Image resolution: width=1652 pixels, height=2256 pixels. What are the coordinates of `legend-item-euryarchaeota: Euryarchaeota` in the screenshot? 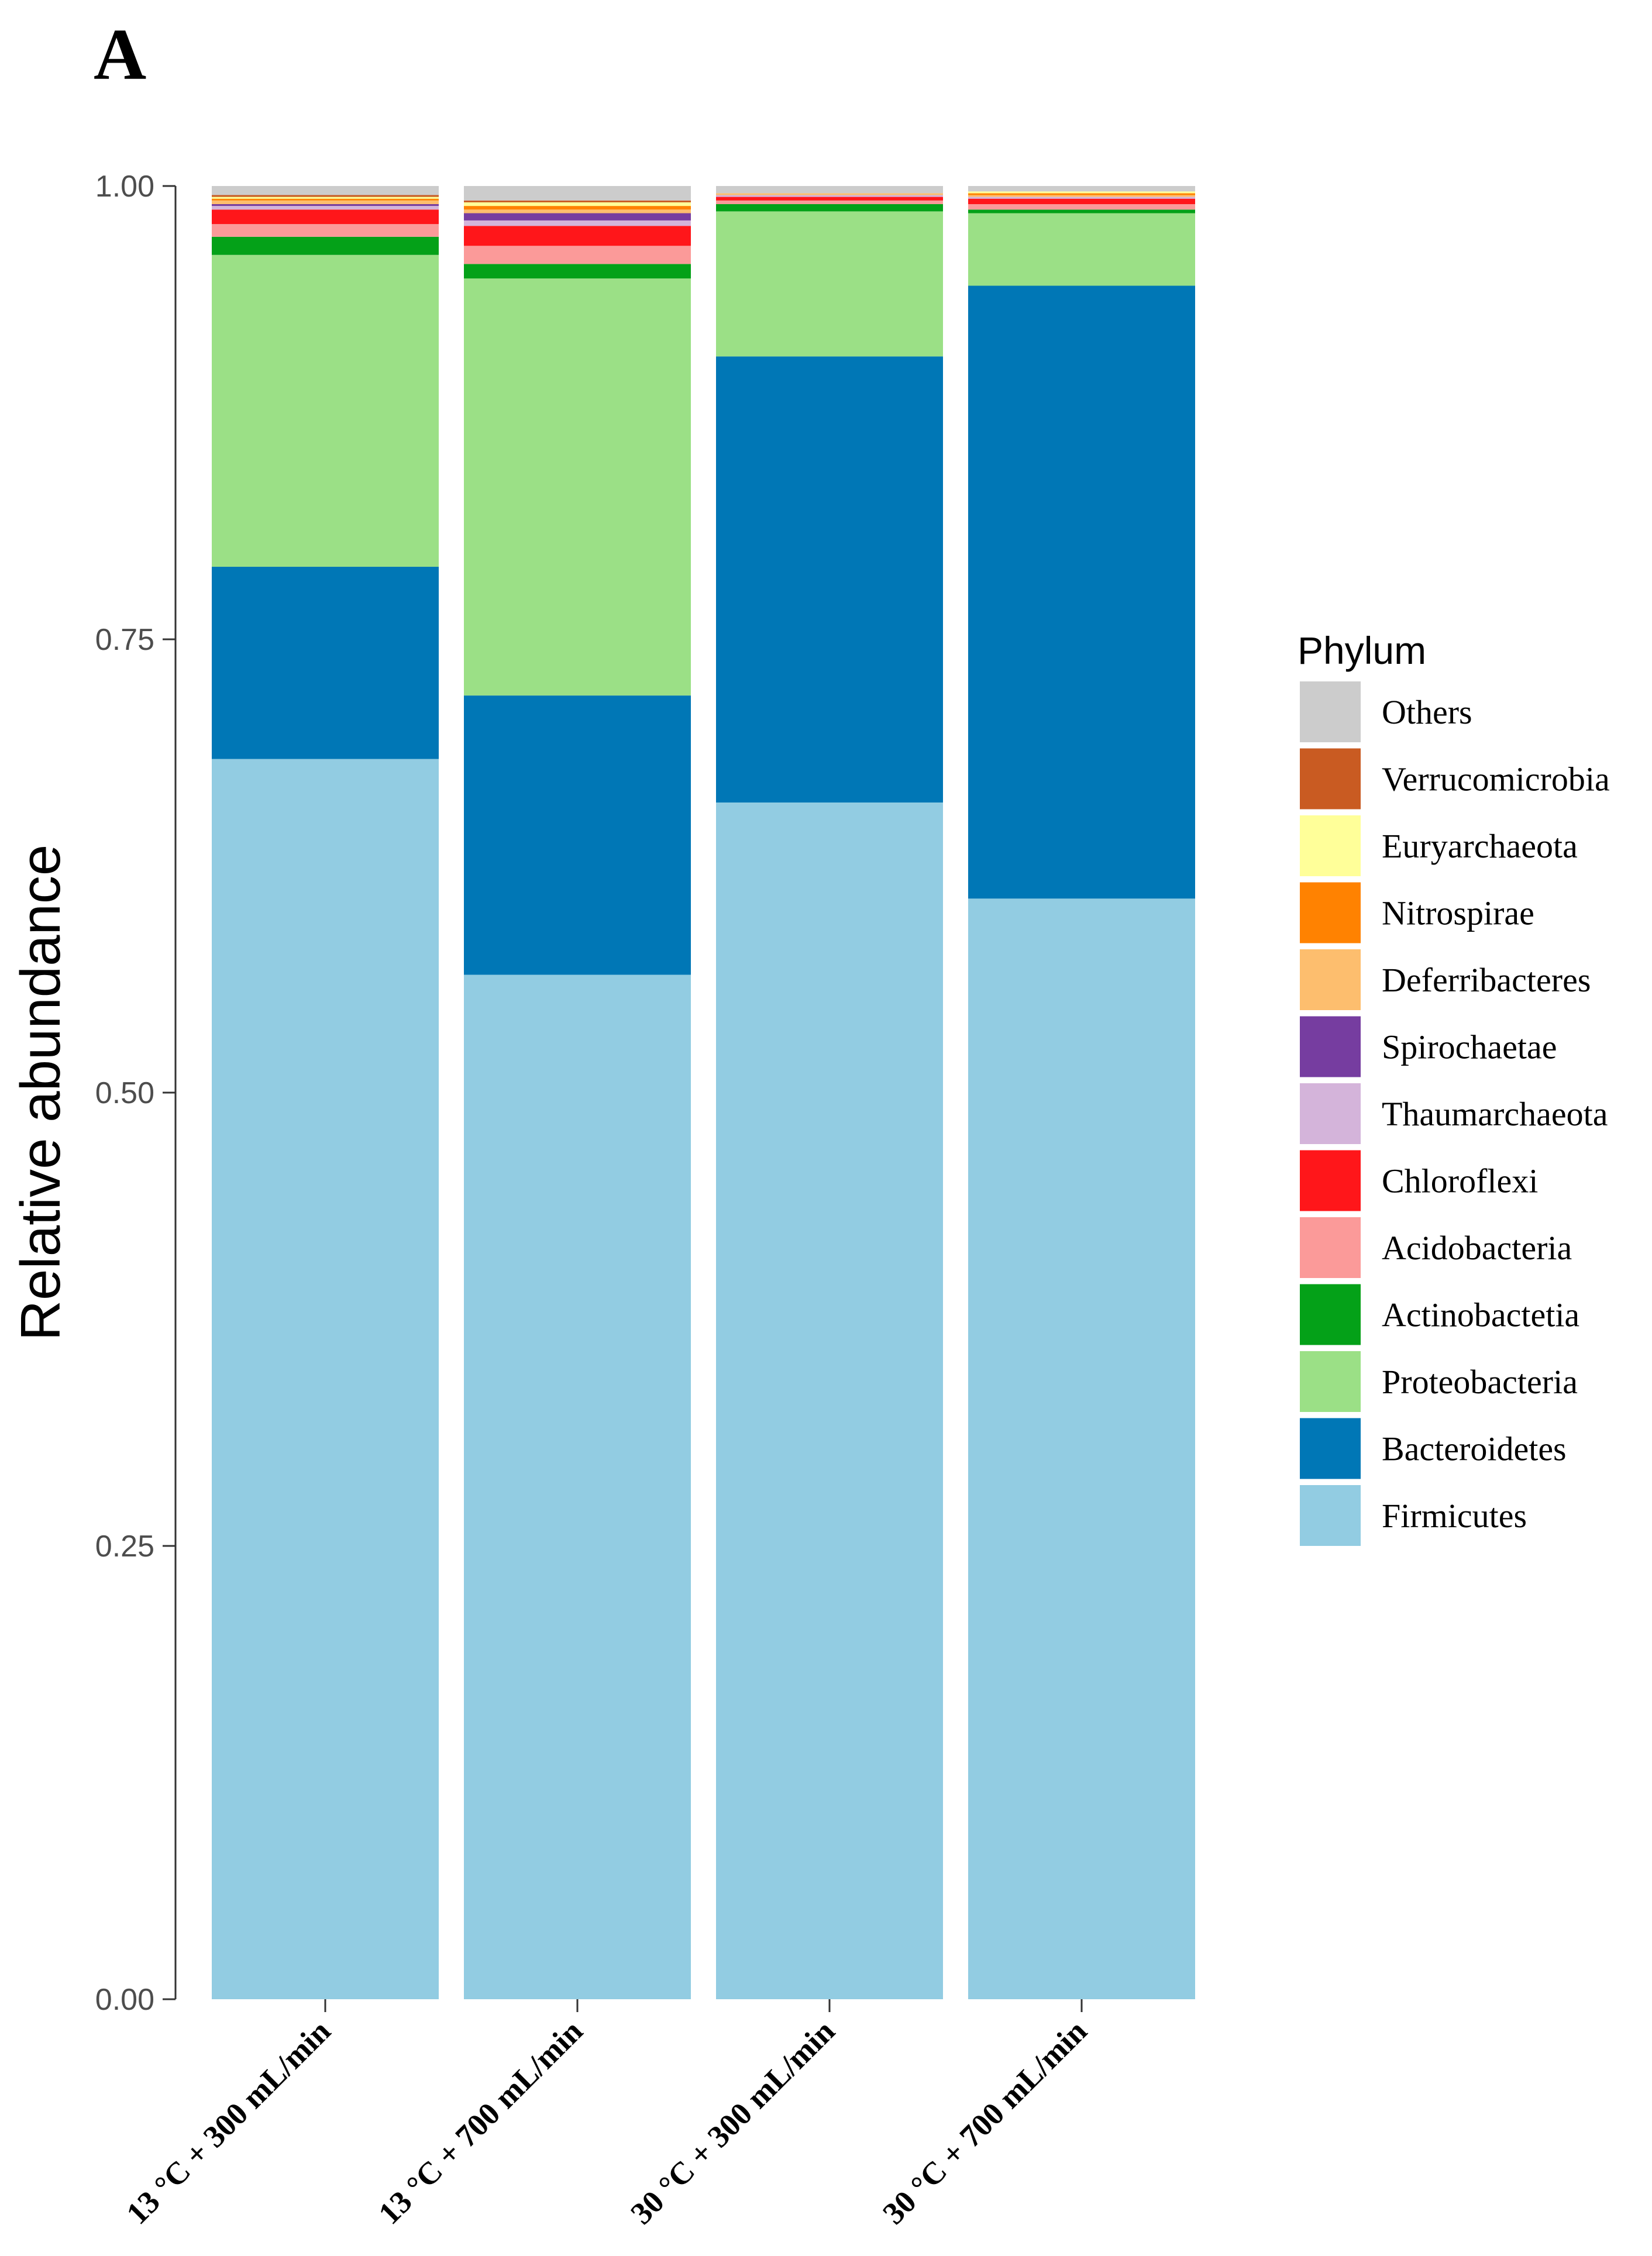 It's located at (1439, 845).